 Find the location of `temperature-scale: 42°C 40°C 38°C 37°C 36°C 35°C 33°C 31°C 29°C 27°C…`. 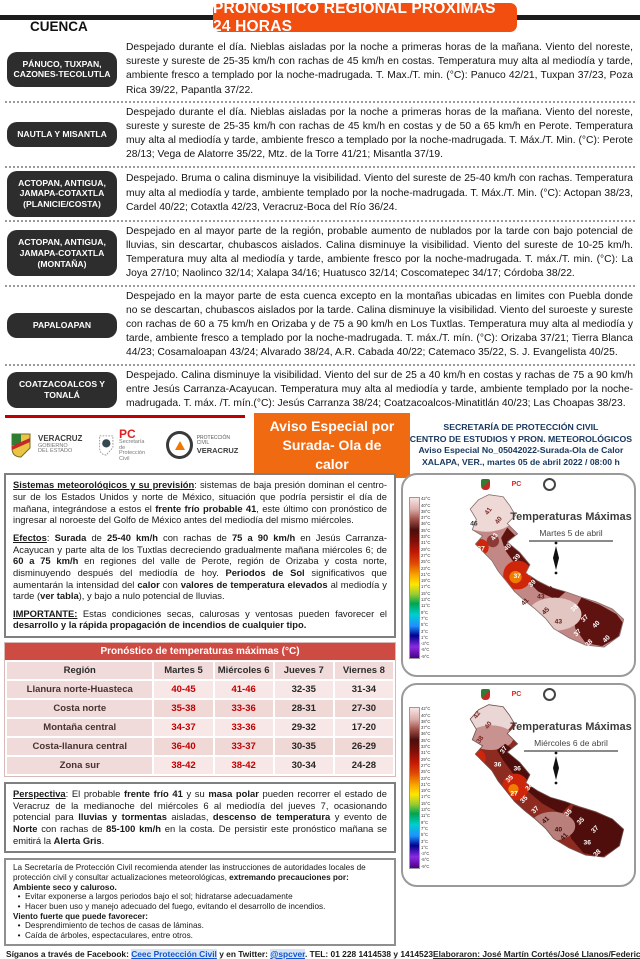

temperature-scale: 42°C 40°C 38°C 37°C 36°C 35°C 33°C 31°C 29°C 27°C… is located at coordinates (420, 788).